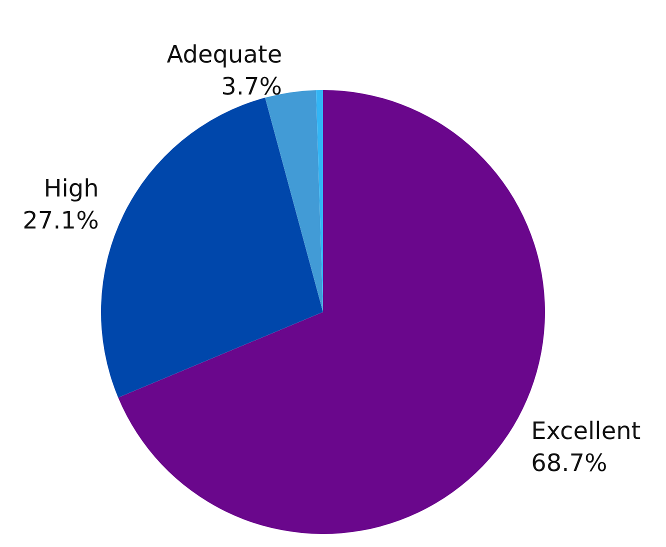 The width and height of the screenshot is (666, 547). Describe the element at coordinates (71, 188) in the screenshot. I see `slice-label: High` at that location.